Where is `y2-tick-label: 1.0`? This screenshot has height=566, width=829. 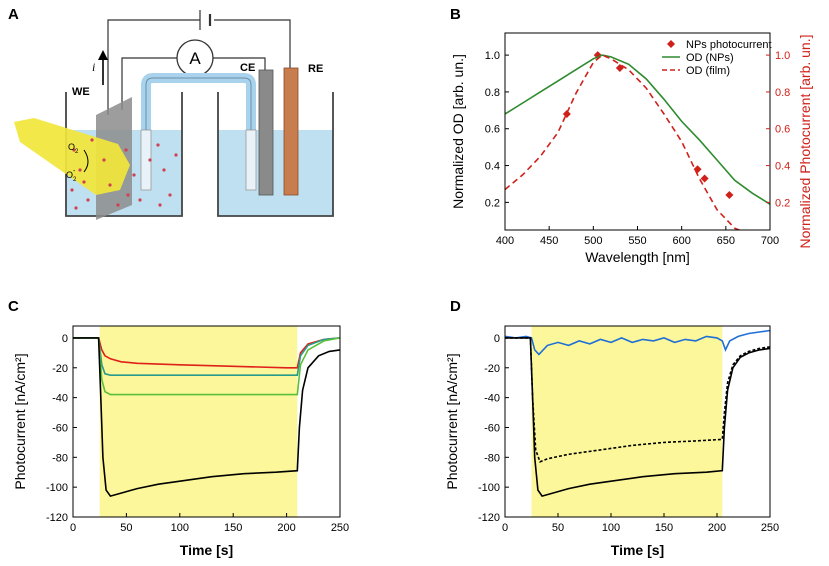 y2-tick-label: 1.0 is located at coordinates (782, 56).